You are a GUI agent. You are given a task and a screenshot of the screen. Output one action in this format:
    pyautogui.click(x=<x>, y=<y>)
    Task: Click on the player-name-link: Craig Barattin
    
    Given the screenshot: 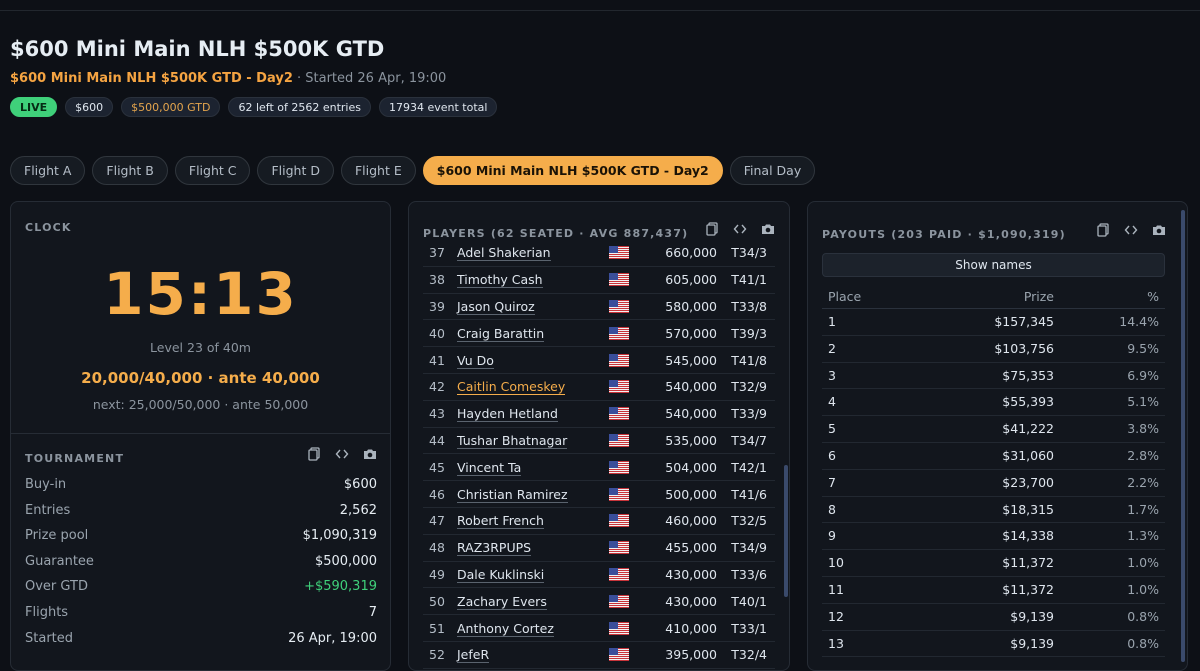 What is the action you would take?
    pyautogui.click(x=501, y=333)
    